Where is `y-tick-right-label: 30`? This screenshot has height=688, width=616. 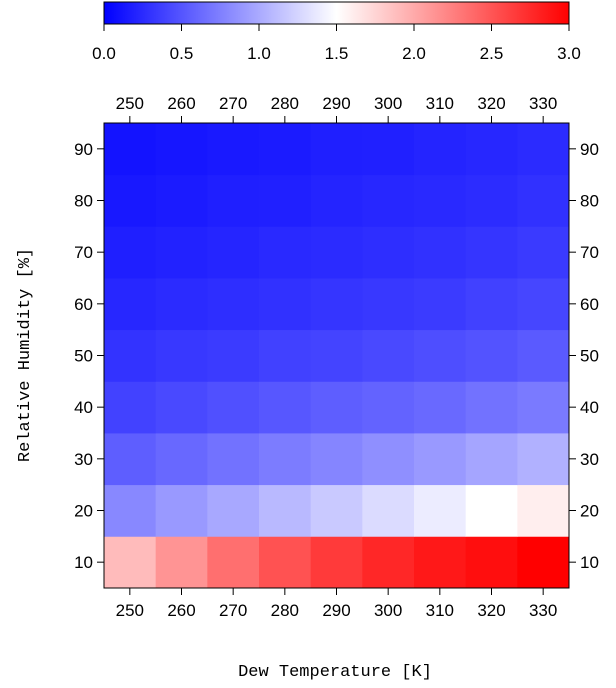 y-tick-right-label: 30 is located at coordinates (589, 459).